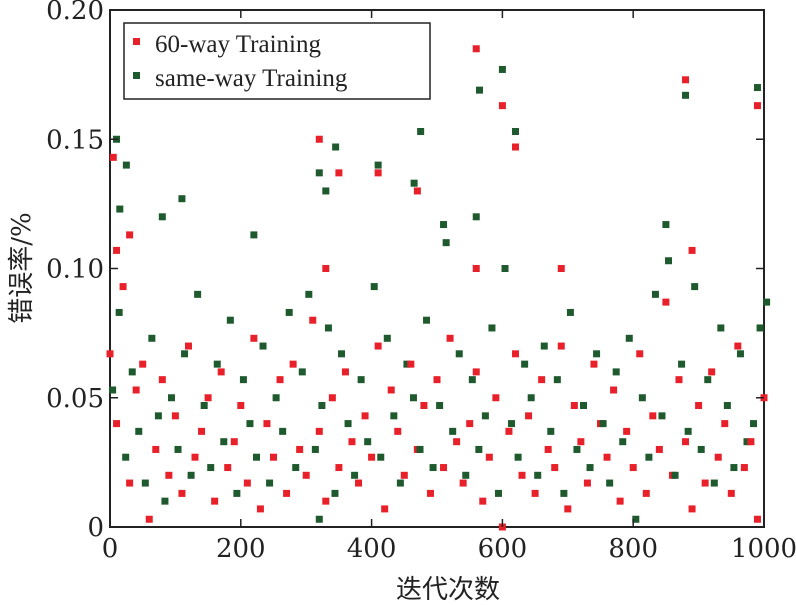 Image resolution: width=796 pixels, height=605 pixels. I want to click on x-tick-label: 800, so click(633, 549).